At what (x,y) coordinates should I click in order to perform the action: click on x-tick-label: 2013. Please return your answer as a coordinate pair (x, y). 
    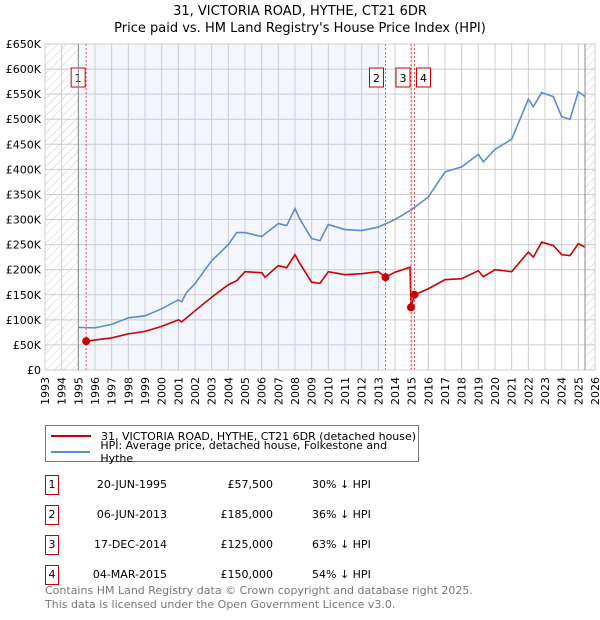
    Looking at the image, I should click on (378, 391).